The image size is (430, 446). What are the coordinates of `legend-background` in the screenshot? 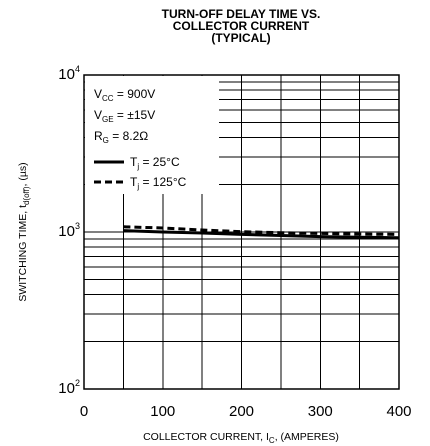 It's located at (152, 135).